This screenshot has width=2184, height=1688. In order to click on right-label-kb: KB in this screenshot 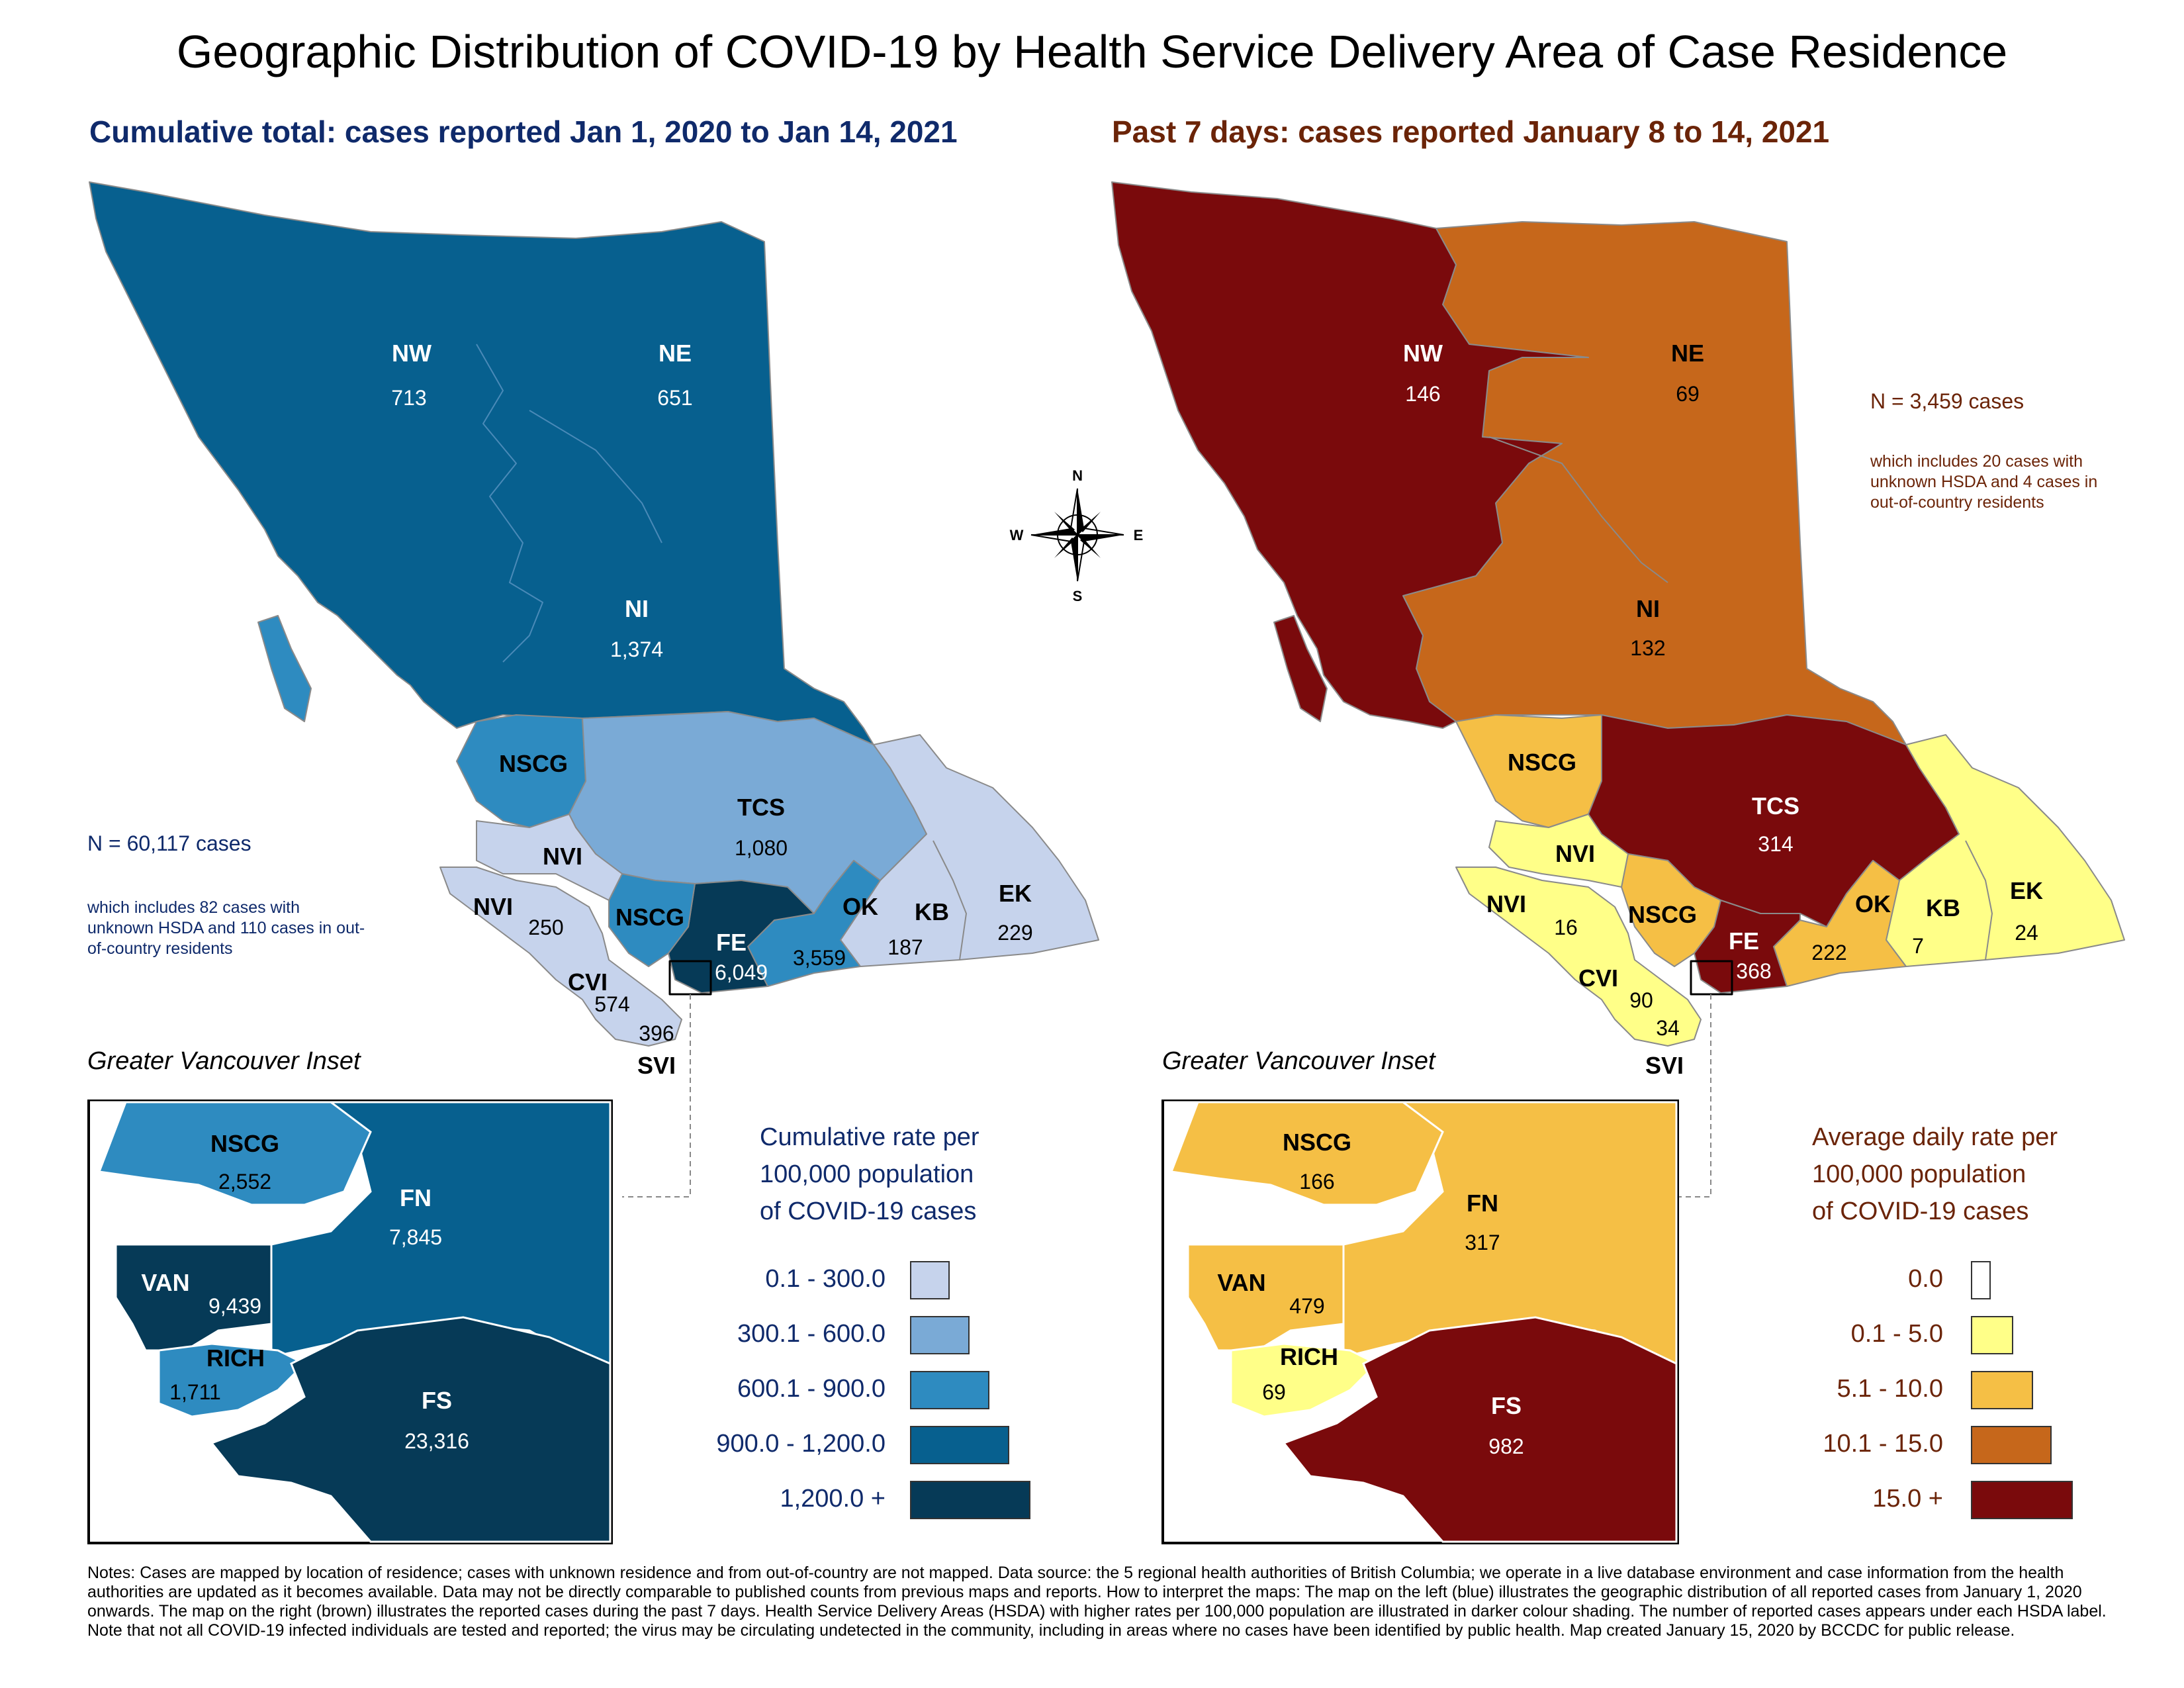, I will do `click(1943, 907)`.